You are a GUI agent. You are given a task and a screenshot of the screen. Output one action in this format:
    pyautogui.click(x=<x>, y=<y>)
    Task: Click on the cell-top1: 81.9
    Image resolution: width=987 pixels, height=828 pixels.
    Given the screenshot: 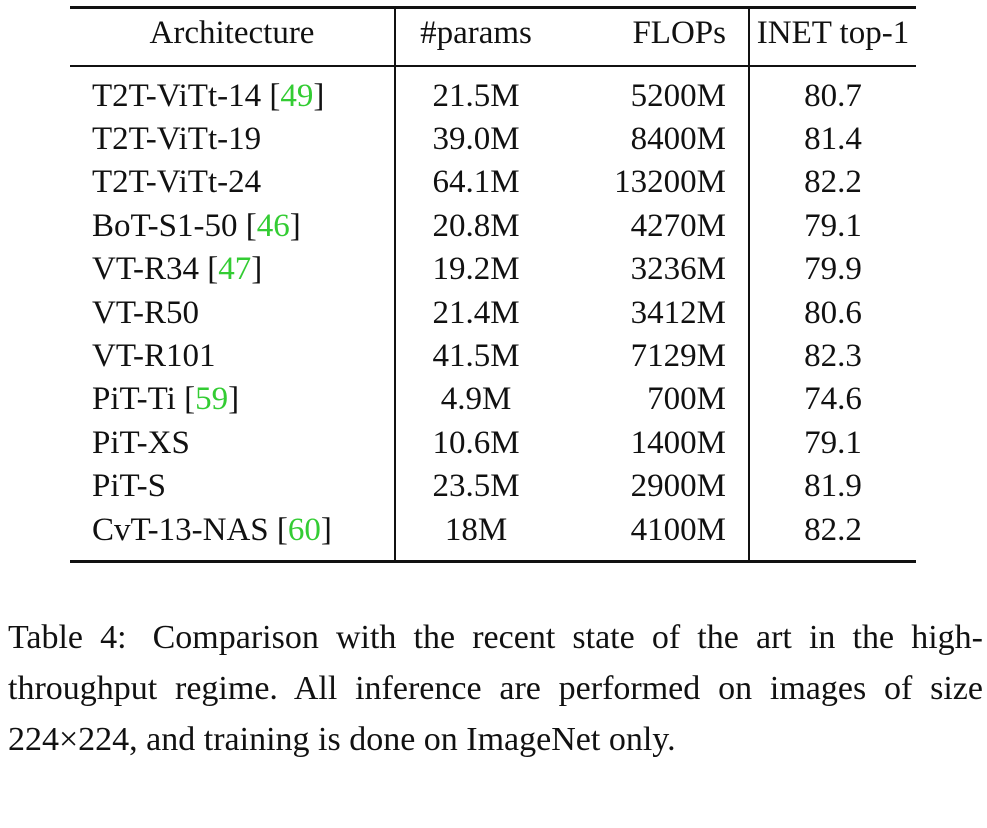 What is the action you would take?
    pyautogui.click(x=832, y=487)
    